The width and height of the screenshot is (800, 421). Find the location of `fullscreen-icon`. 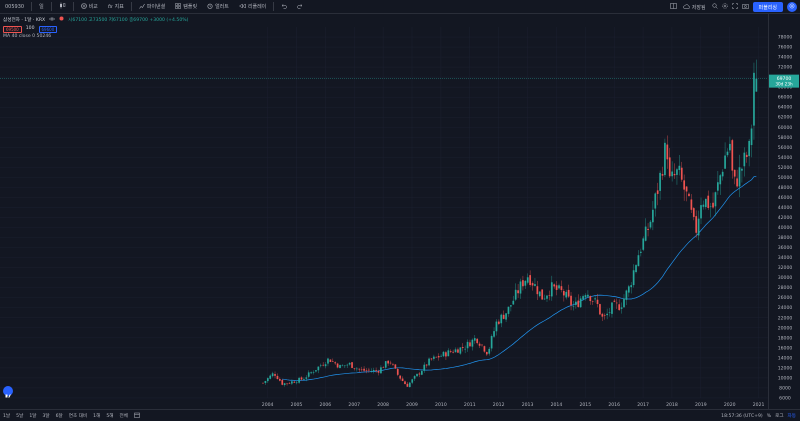

fullscreen-icon is located at coordinates (734, 7).